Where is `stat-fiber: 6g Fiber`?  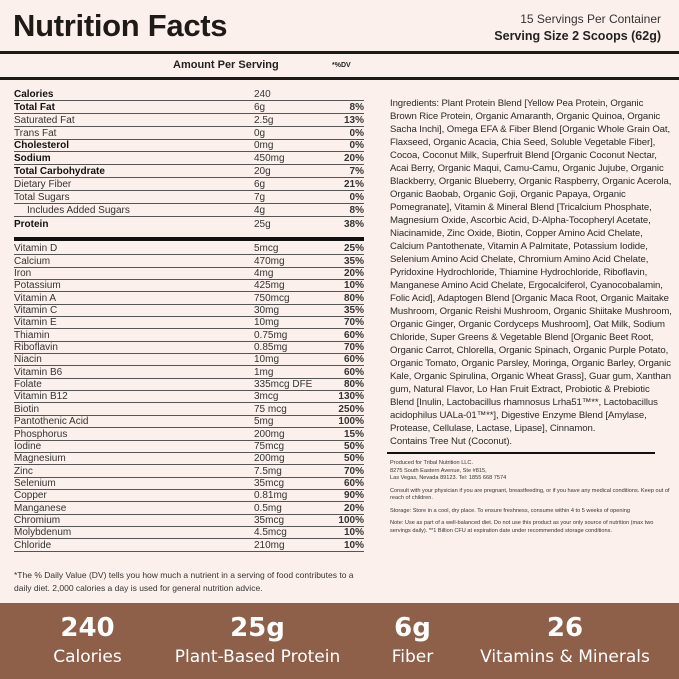 stat-fiber: 6g Fiber is located at coordinates (412, 642).